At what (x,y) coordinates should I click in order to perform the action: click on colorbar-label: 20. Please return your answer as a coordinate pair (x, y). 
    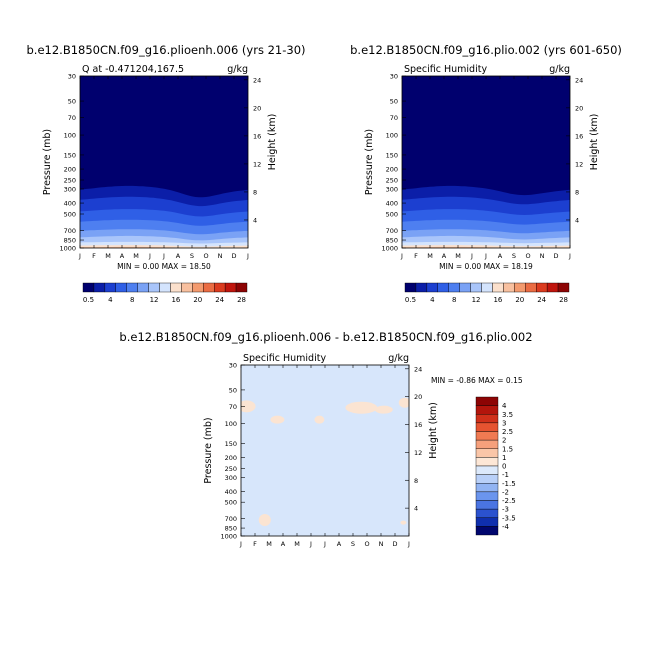
    Looking at the image, I should click on (519, 300).